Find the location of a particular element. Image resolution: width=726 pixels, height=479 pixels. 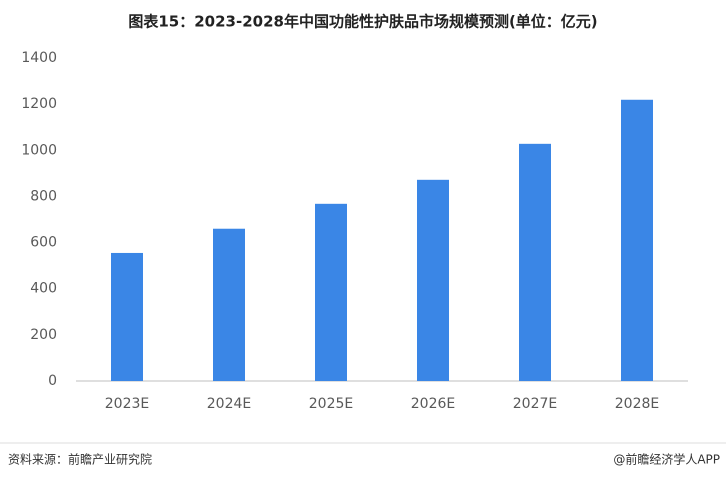

source: 资料来源：前瞻产业研究院 is located at coordinates (80, 459).